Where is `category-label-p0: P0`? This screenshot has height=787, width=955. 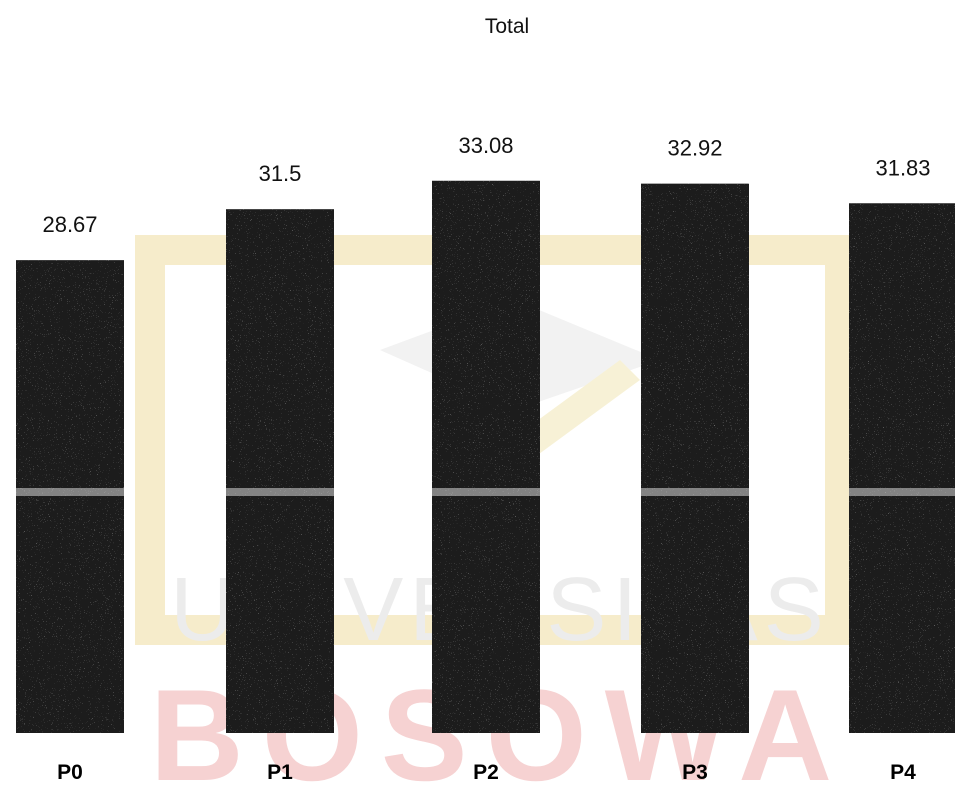 category-label-p0: P0 is located at coordinates (70, 772).